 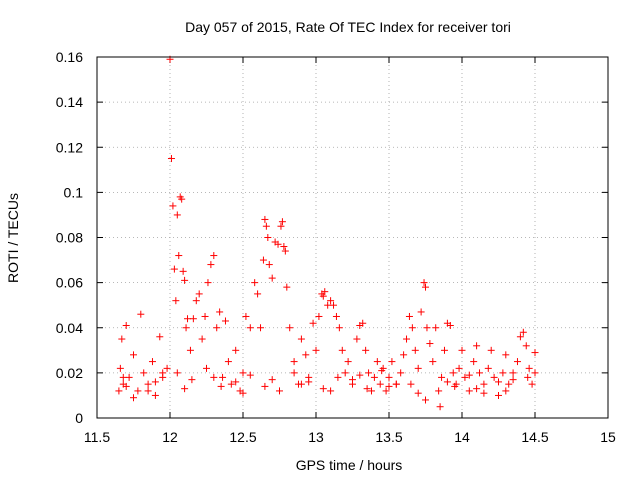 I want to click on y-tick-label: 0.12, so click(x=69, y=147).